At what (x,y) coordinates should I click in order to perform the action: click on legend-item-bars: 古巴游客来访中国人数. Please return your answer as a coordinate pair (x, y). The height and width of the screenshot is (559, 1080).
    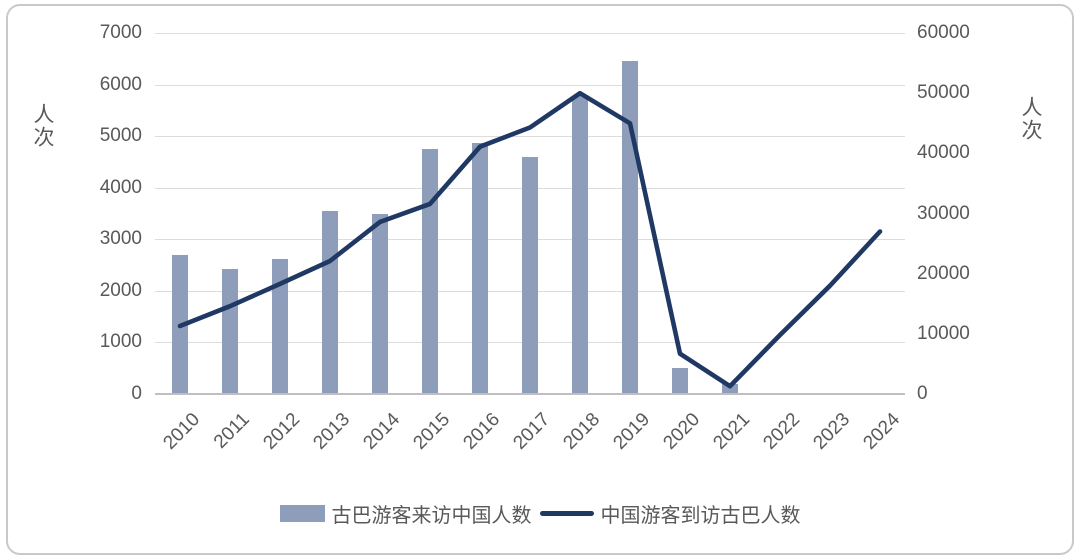
    Looking at the image, I should click on (405, 513).